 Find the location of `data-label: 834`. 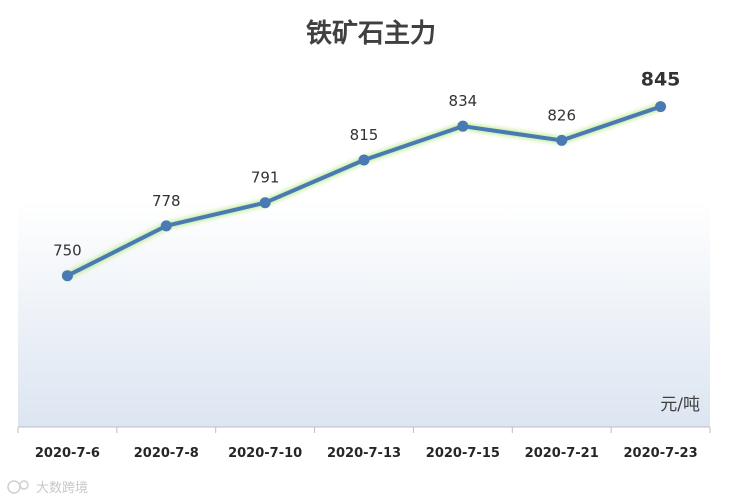

data-label: 834 is located at coordinates (463, 101).